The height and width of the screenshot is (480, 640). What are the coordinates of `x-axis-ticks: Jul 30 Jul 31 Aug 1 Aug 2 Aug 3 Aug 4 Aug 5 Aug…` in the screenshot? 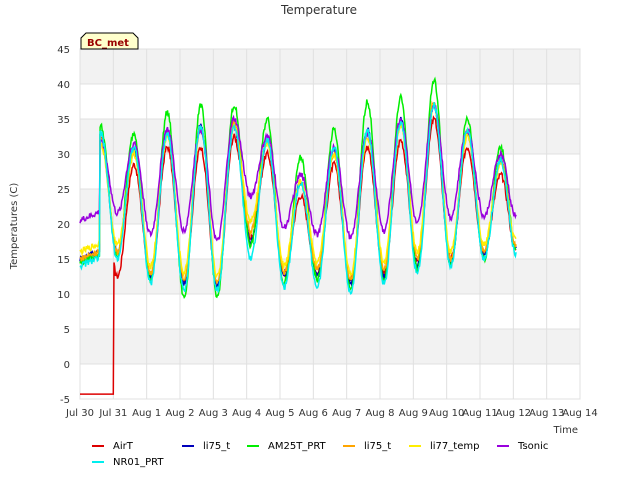 It's located at (331, 413).